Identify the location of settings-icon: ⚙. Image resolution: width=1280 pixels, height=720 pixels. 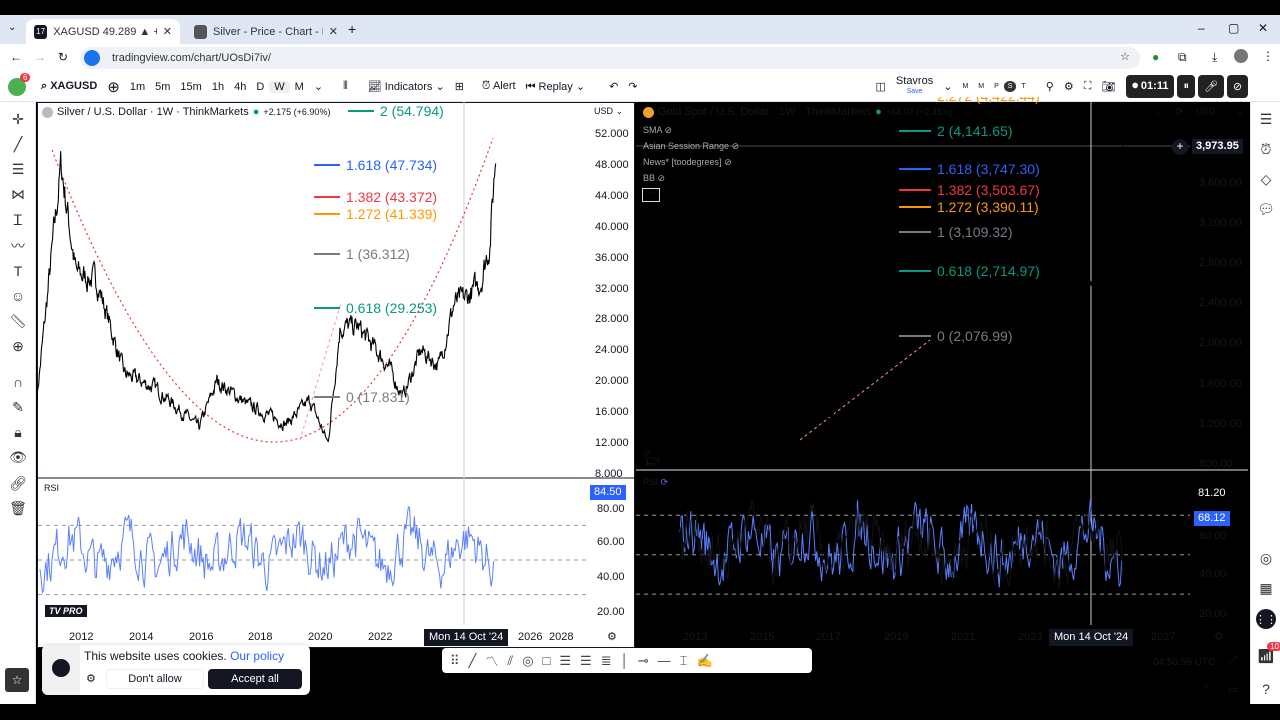
(1068, 87).